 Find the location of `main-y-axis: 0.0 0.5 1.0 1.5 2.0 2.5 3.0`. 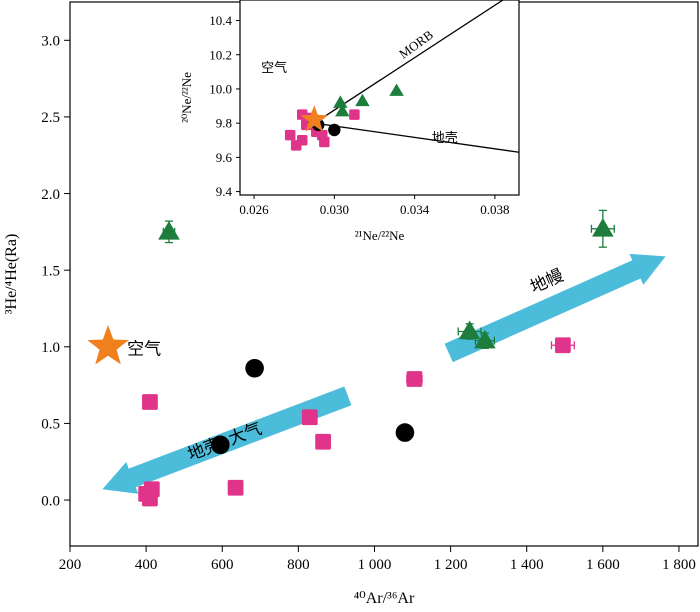

main-y-axis: 0.0 0.5 1.0 1.5 2.0 2.5 3.0 is located at coordinates (55, 271).